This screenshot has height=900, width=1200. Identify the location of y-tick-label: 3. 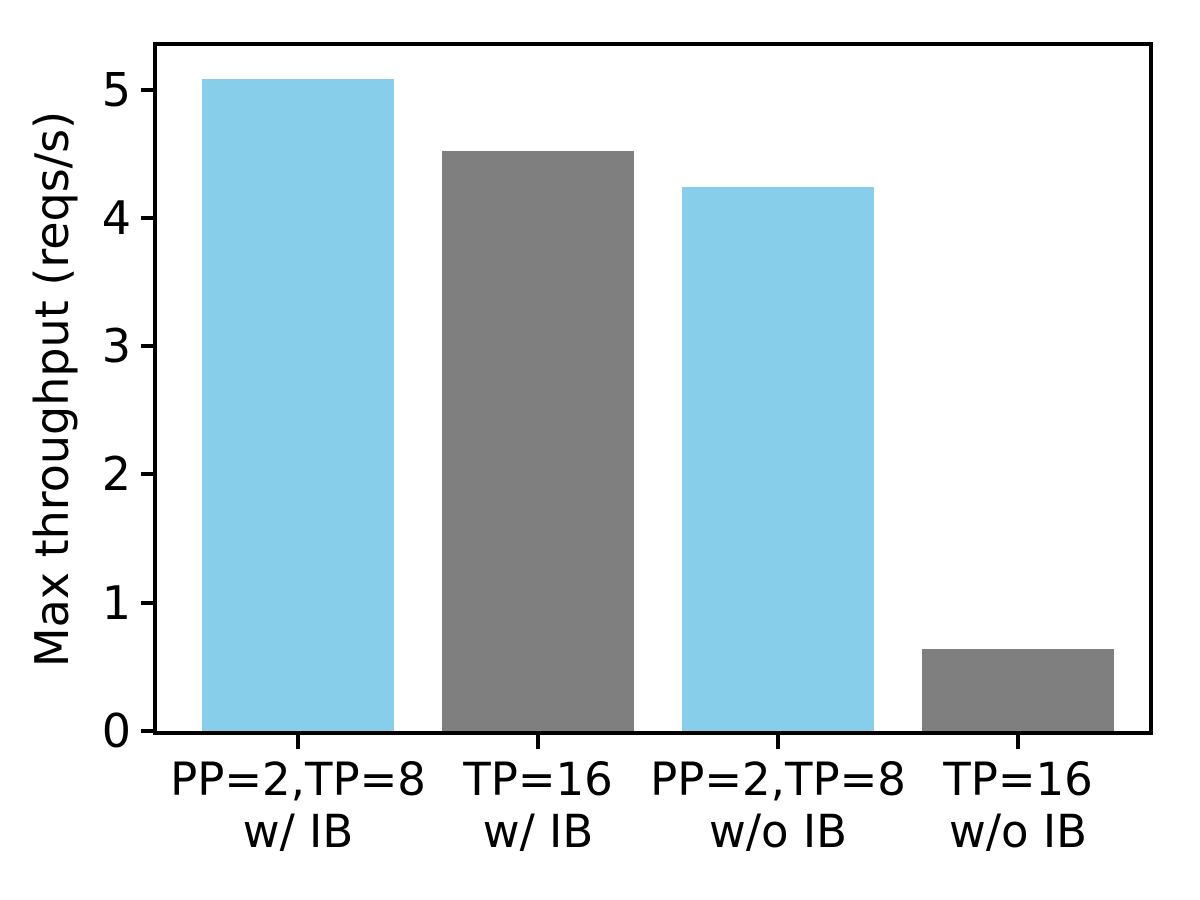
(116, 346).